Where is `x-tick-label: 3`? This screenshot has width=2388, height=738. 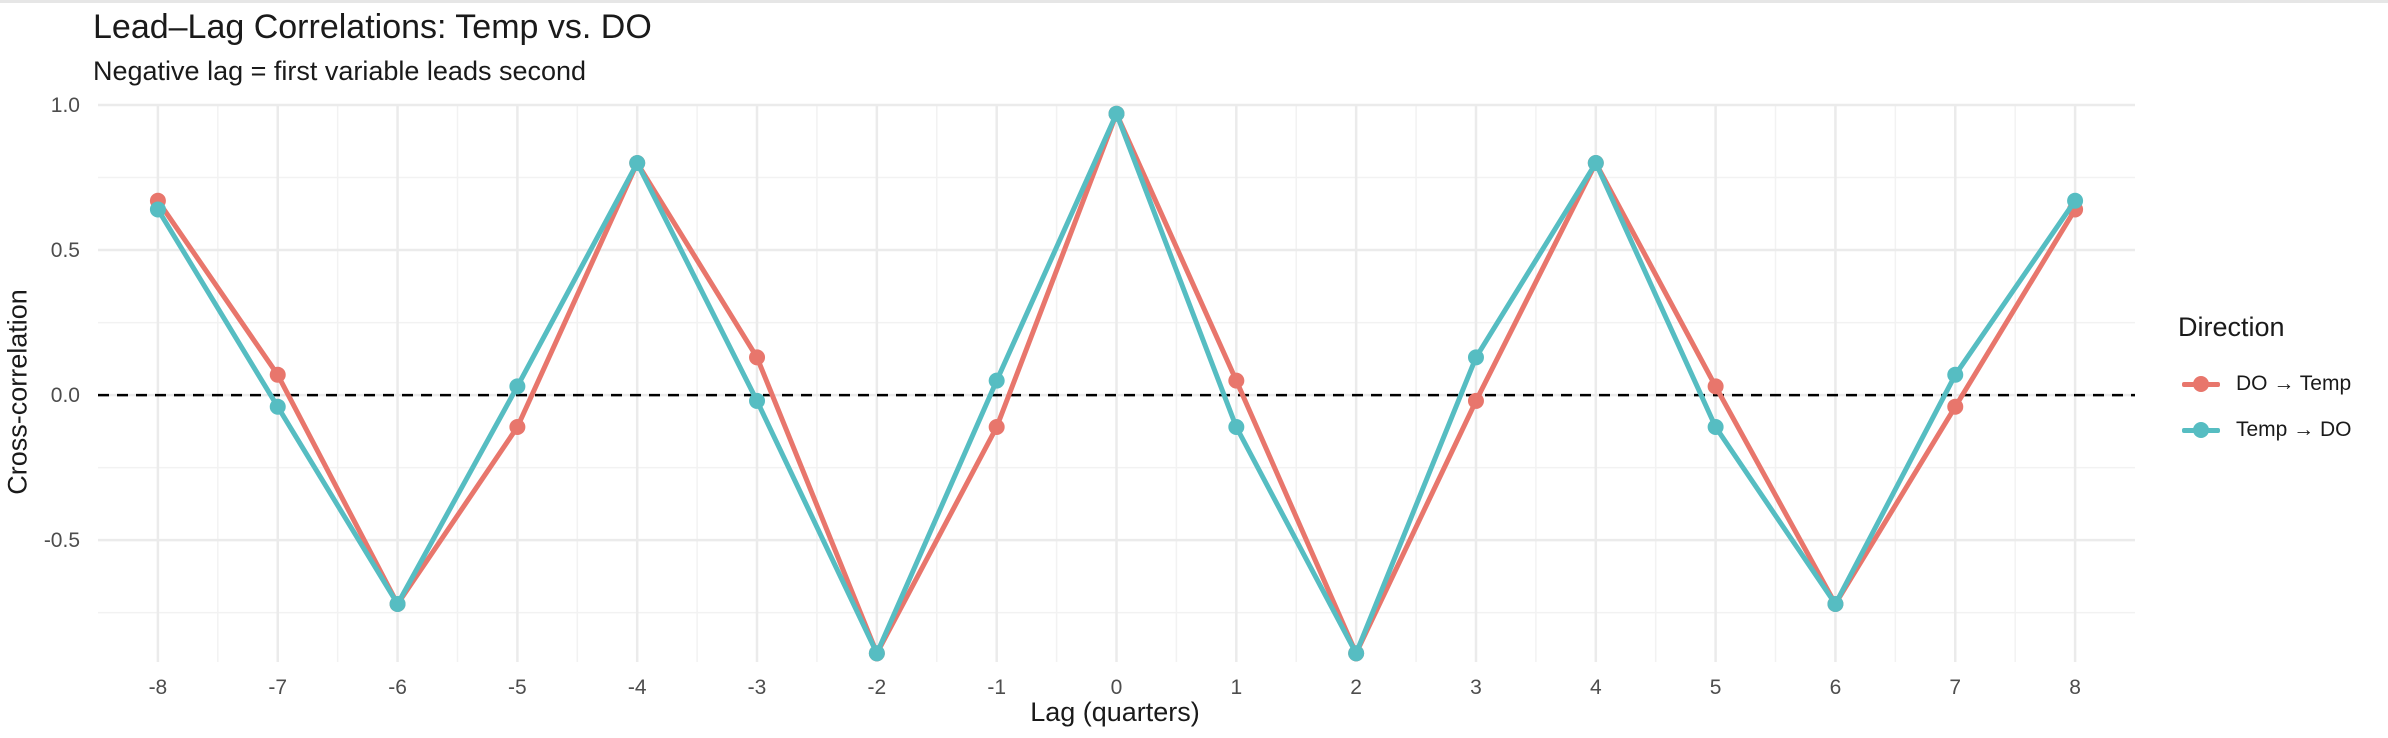
x-tick-label: 3 is located at coordinates (1476, 687).